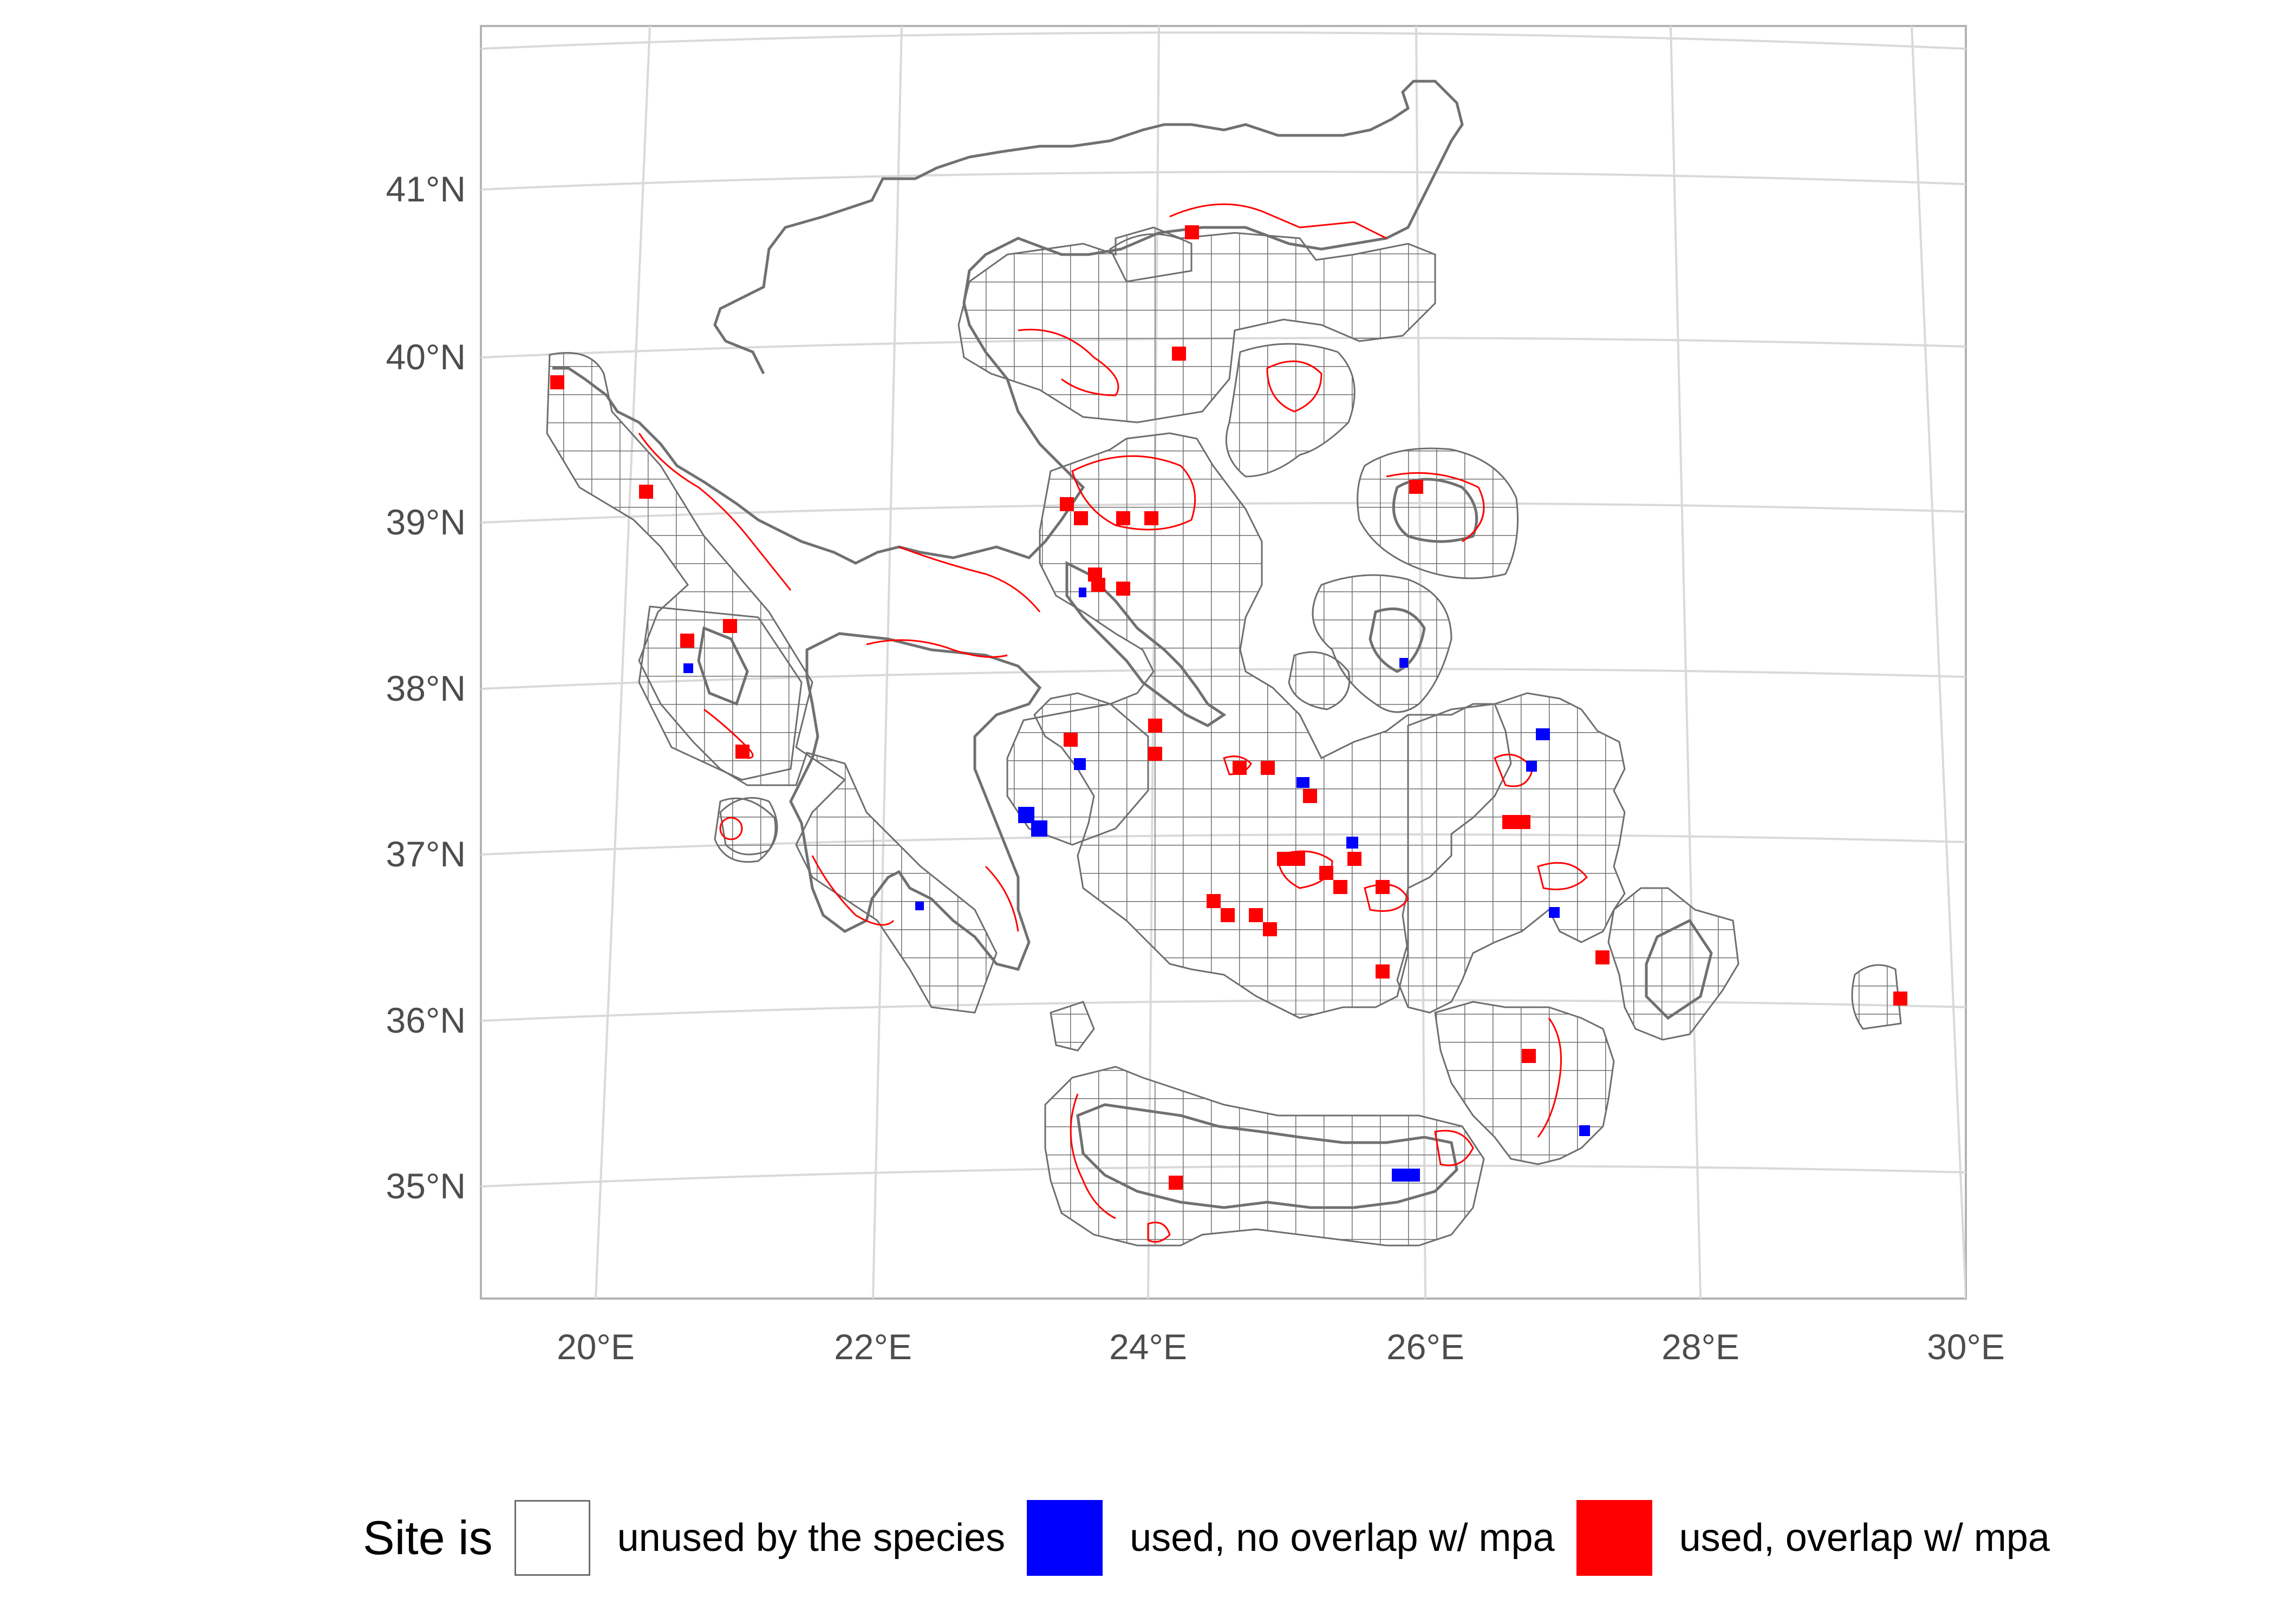 The height and width of the screenshot is (1624, 2274). What do you see at coordinates (1291, 1538) in the screenshot?
I see `legend-item-used-no-overlap: used, no overlap w/ mpa` at bounding box center [1291, 1538].